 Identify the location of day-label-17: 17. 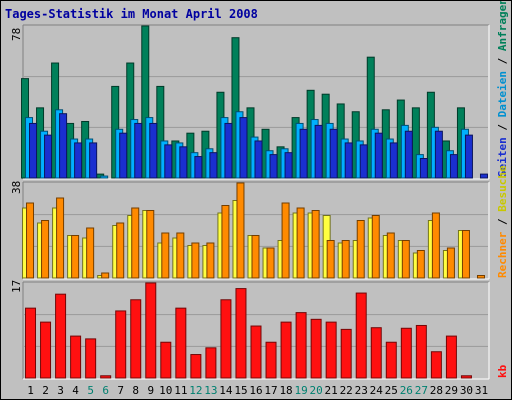
(270, 390).